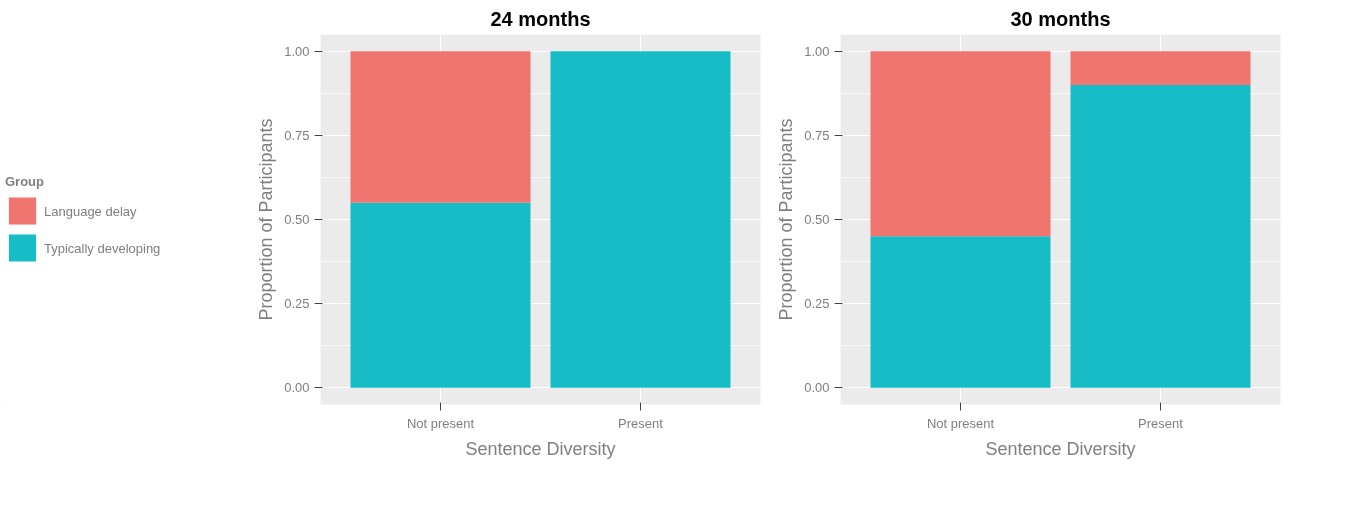 The image size is (1356, 524). What do you see at coordinates (102, 247) in the screenshot?
I see `legend-label: Typically developing` at bounding box center [102, 247].